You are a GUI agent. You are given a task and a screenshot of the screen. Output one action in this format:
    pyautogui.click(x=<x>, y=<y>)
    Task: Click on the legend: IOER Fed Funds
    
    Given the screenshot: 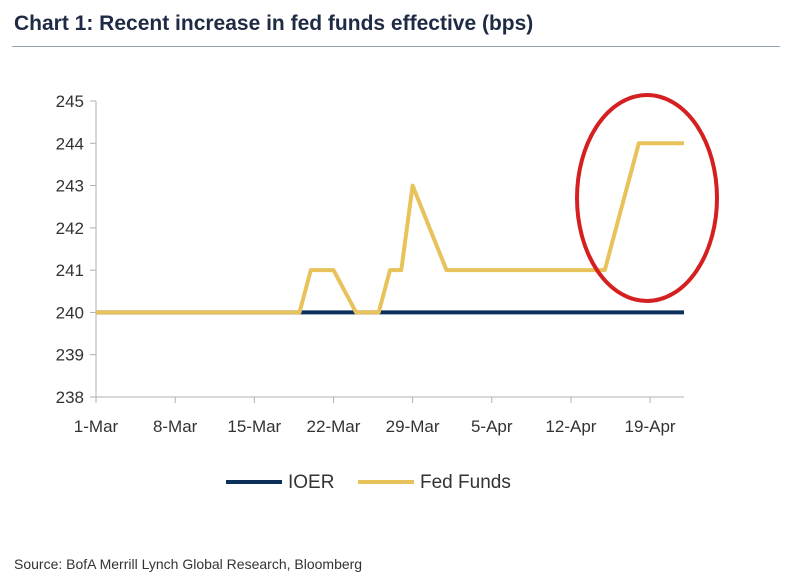 What is the action you would take?
    pyautogui.click(x=368, y=482)
    